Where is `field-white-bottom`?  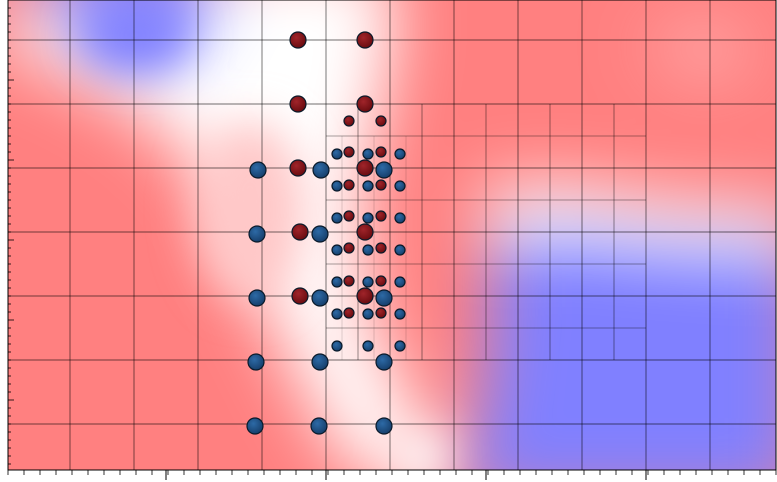 field-white-bottom is located at coordinates (420, 450).